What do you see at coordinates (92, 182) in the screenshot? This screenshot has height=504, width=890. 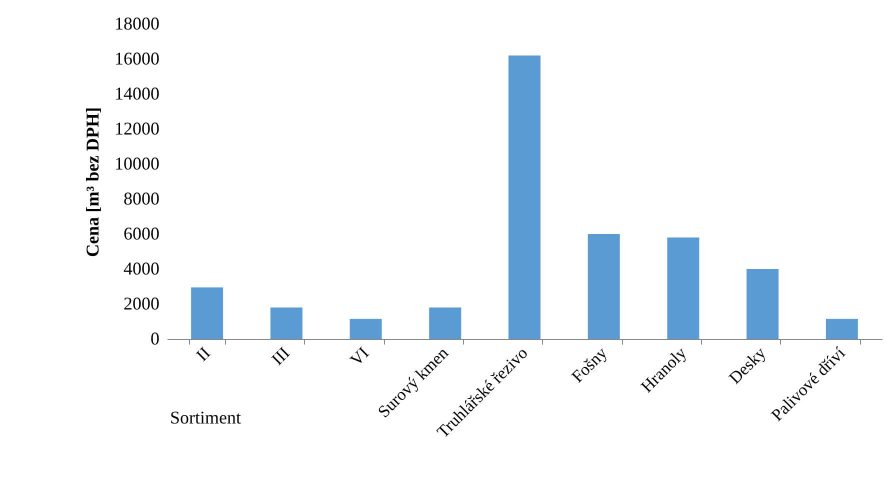 I see `y-axis-title: Cena [m³ bez DPH]` at bounding box center [92, 182].